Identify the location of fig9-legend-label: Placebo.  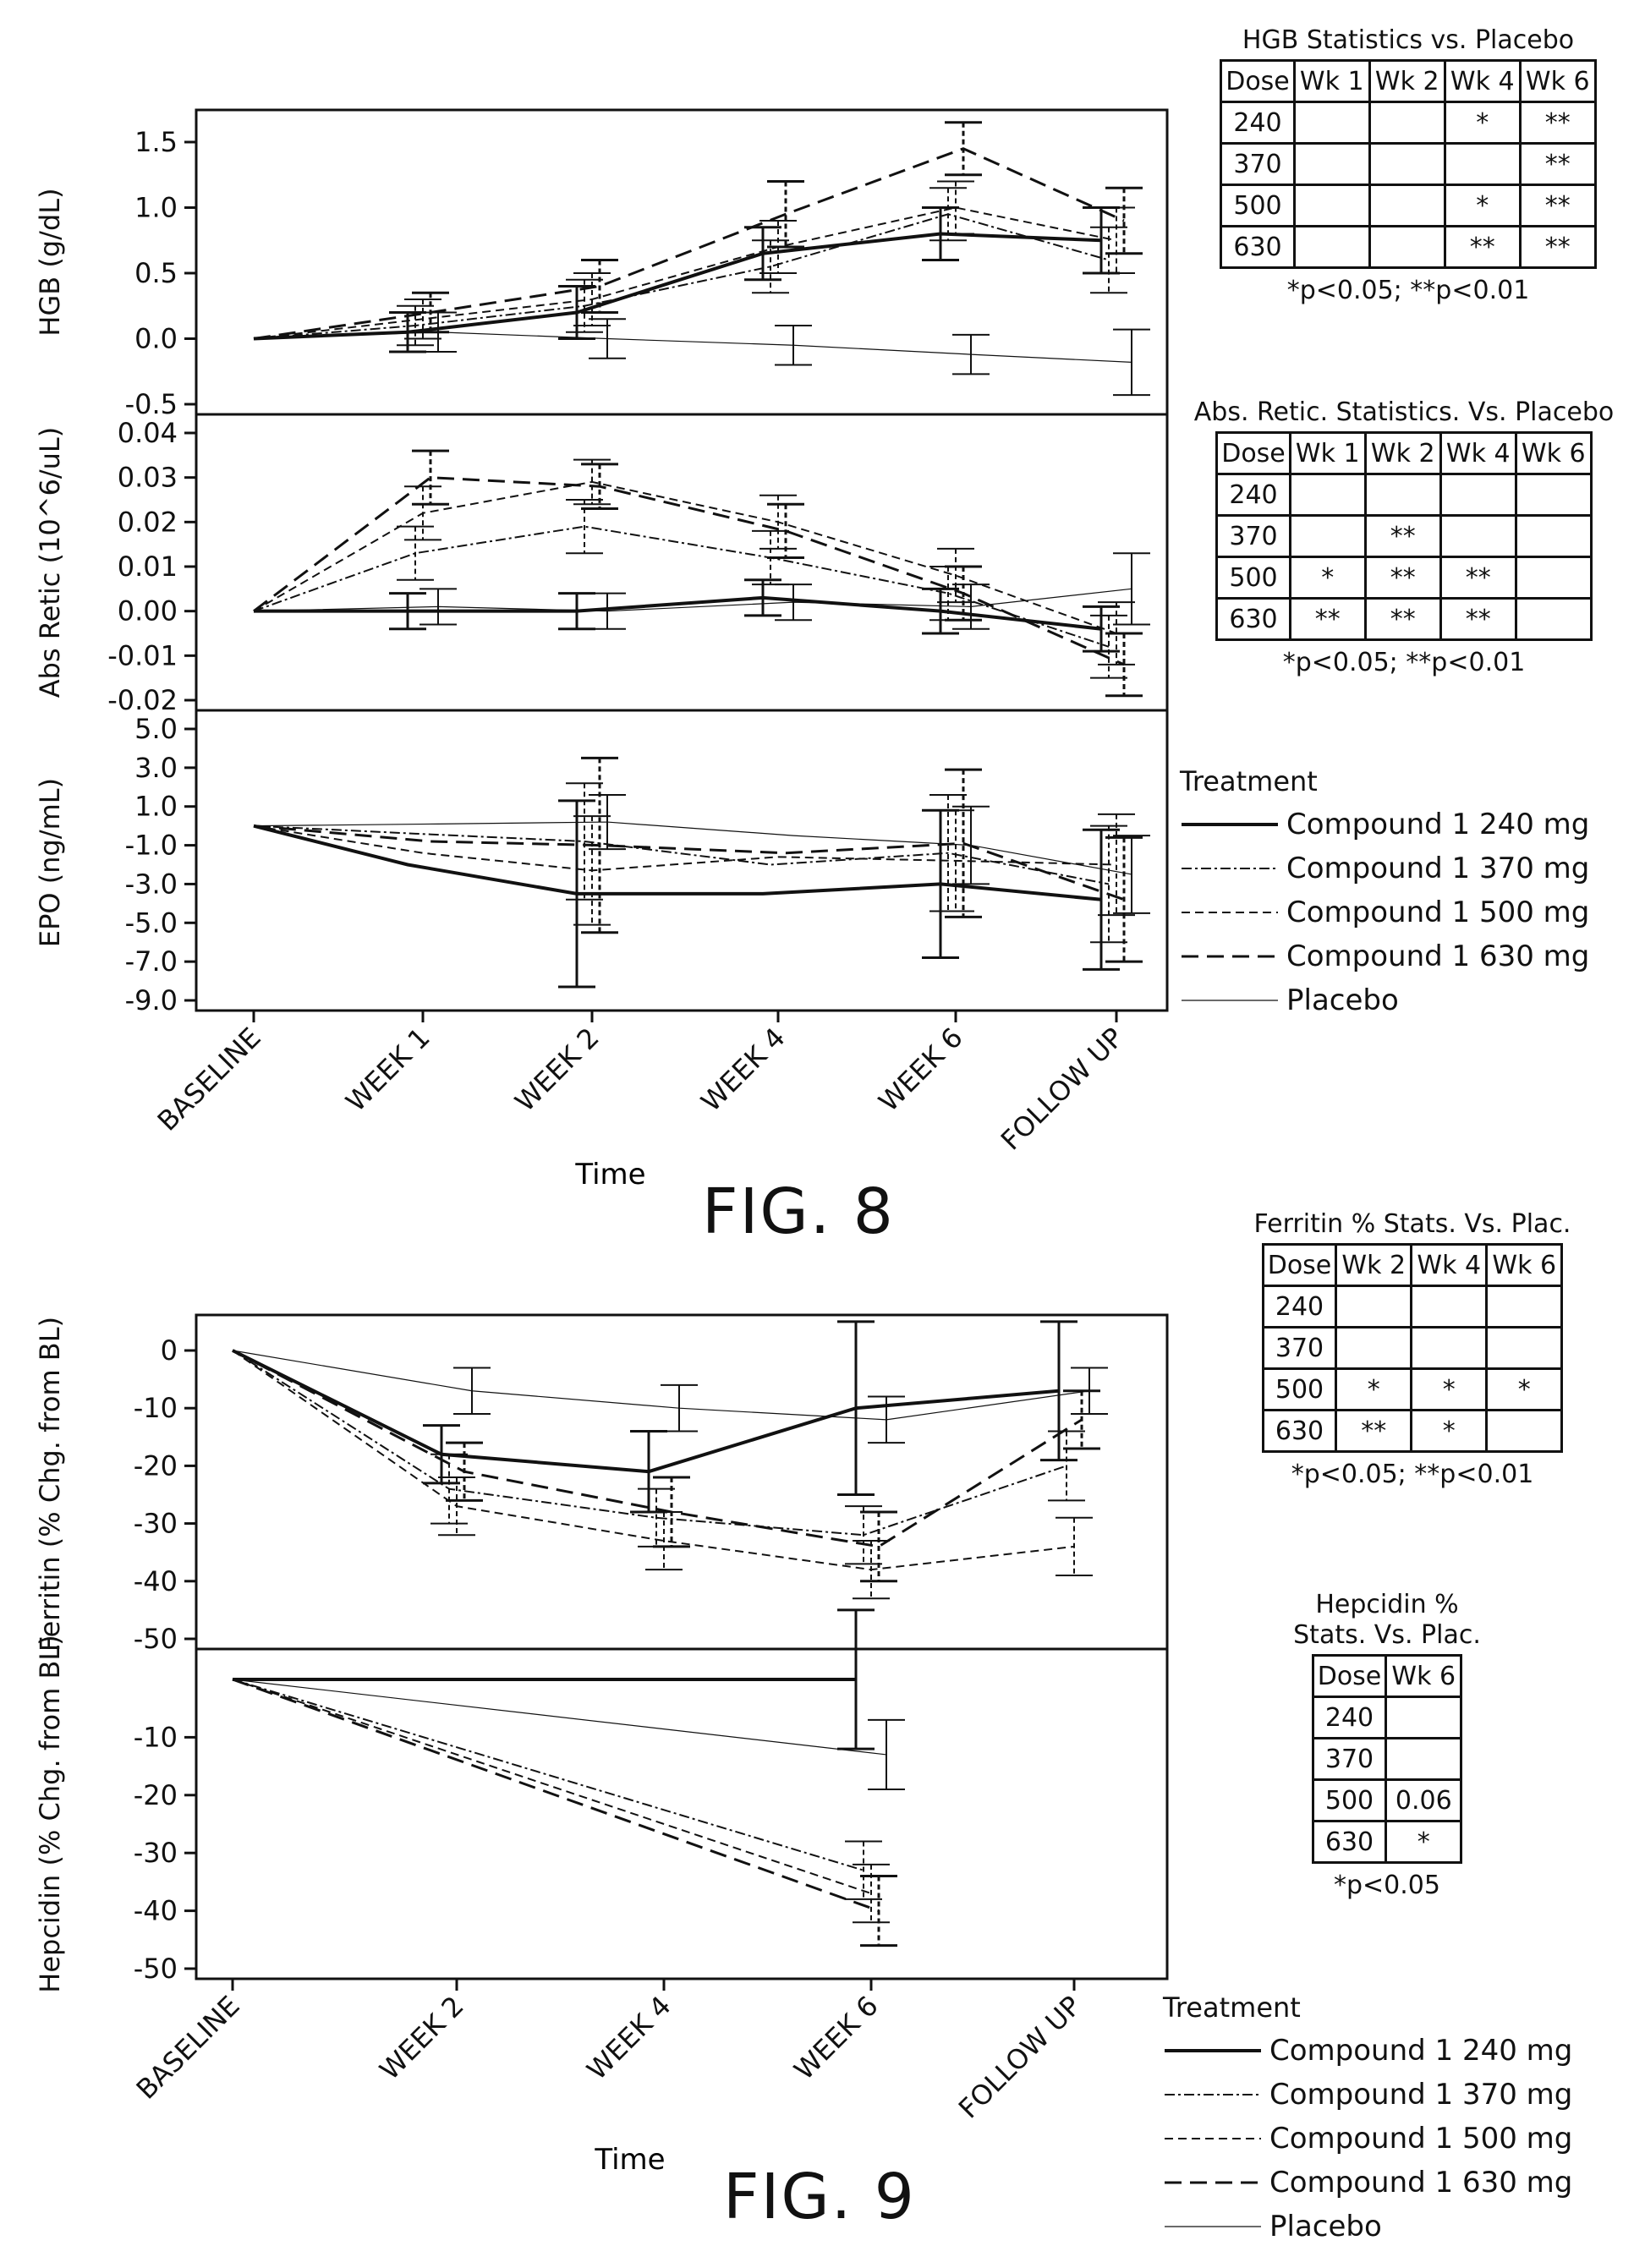
(1325, 2226).